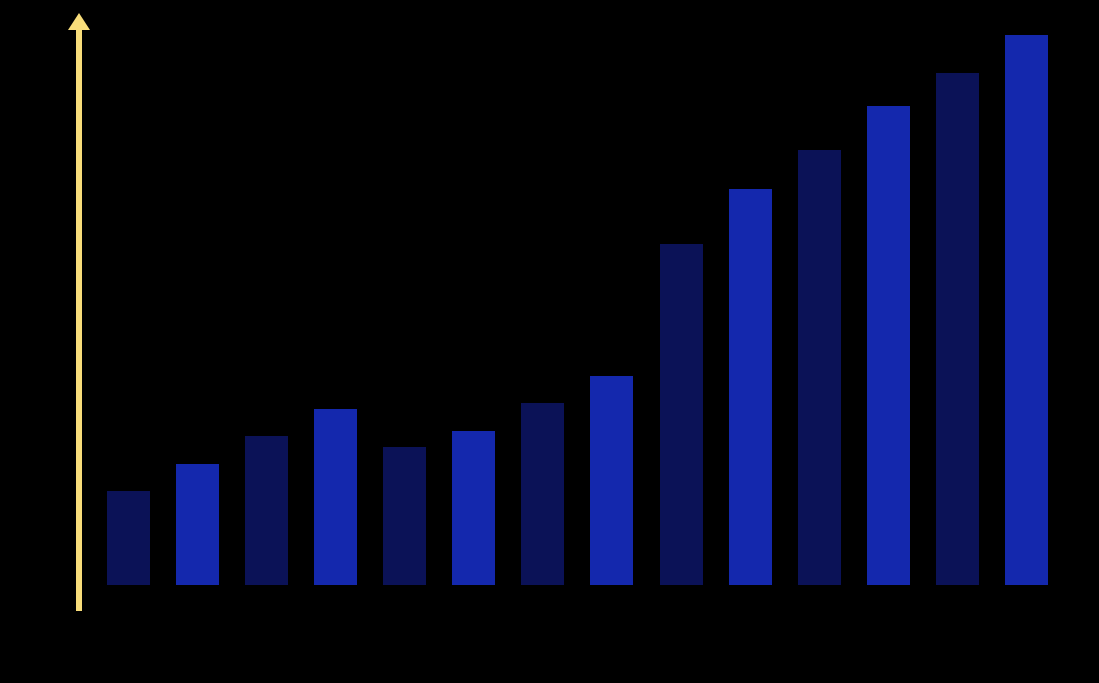  What do you see at coordinates (79, 319) in the screenshot?
I see `y-axis-arrow-shaft` at bounding box center [79, 319].